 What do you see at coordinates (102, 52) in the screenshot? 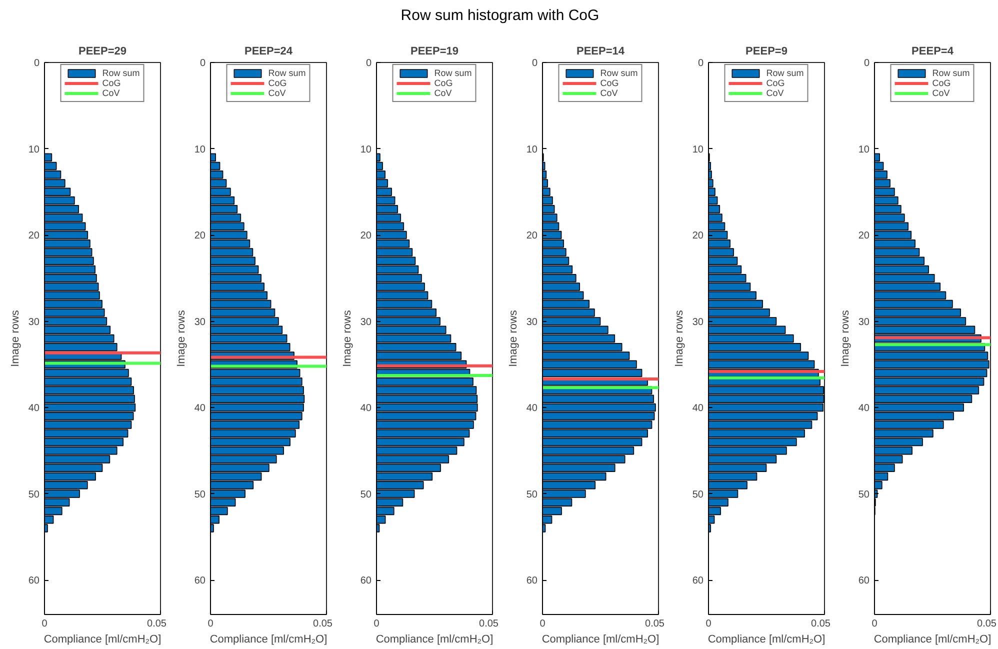
I see `chart-title: PEEP=29` at bounding box center [102, 52].